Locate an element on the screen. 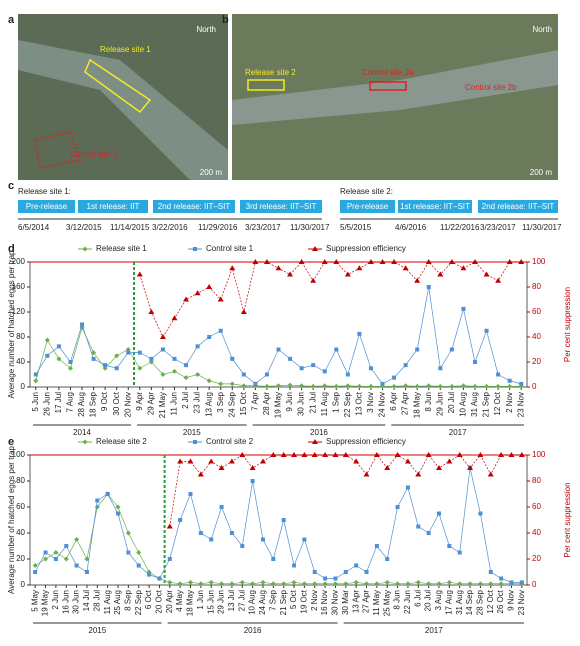 This screenshot has width=580, height=646. y-tick-label: 80 is located at coordinates (20, 480).